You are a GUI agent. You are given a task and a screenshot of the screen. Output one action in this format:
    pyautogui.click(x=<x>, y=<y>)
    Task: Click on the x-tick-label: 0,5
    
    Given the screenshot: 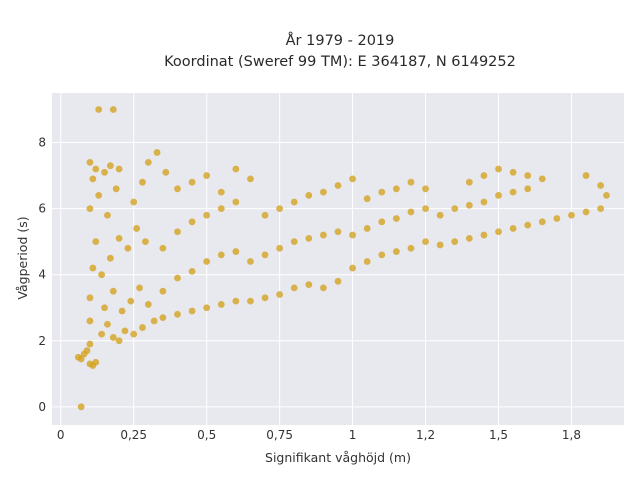 What is the action you would take?
    pyautogui.click(x=206, y=435)
    